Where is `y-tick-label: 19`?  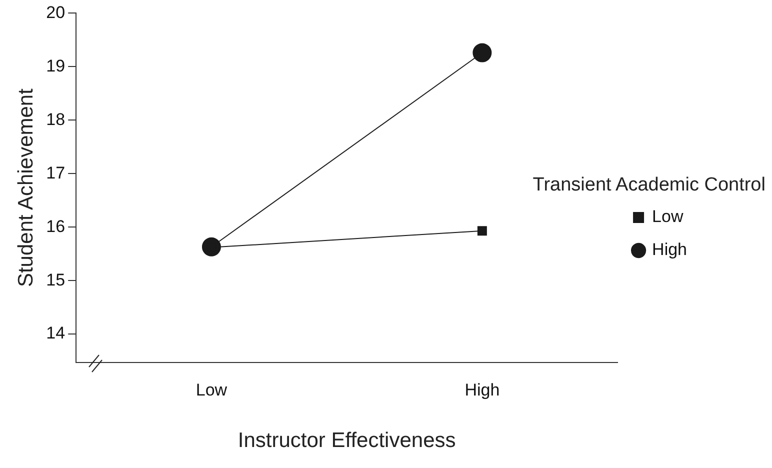 y-tick-label: 19 is located at coordinates (56, 66).